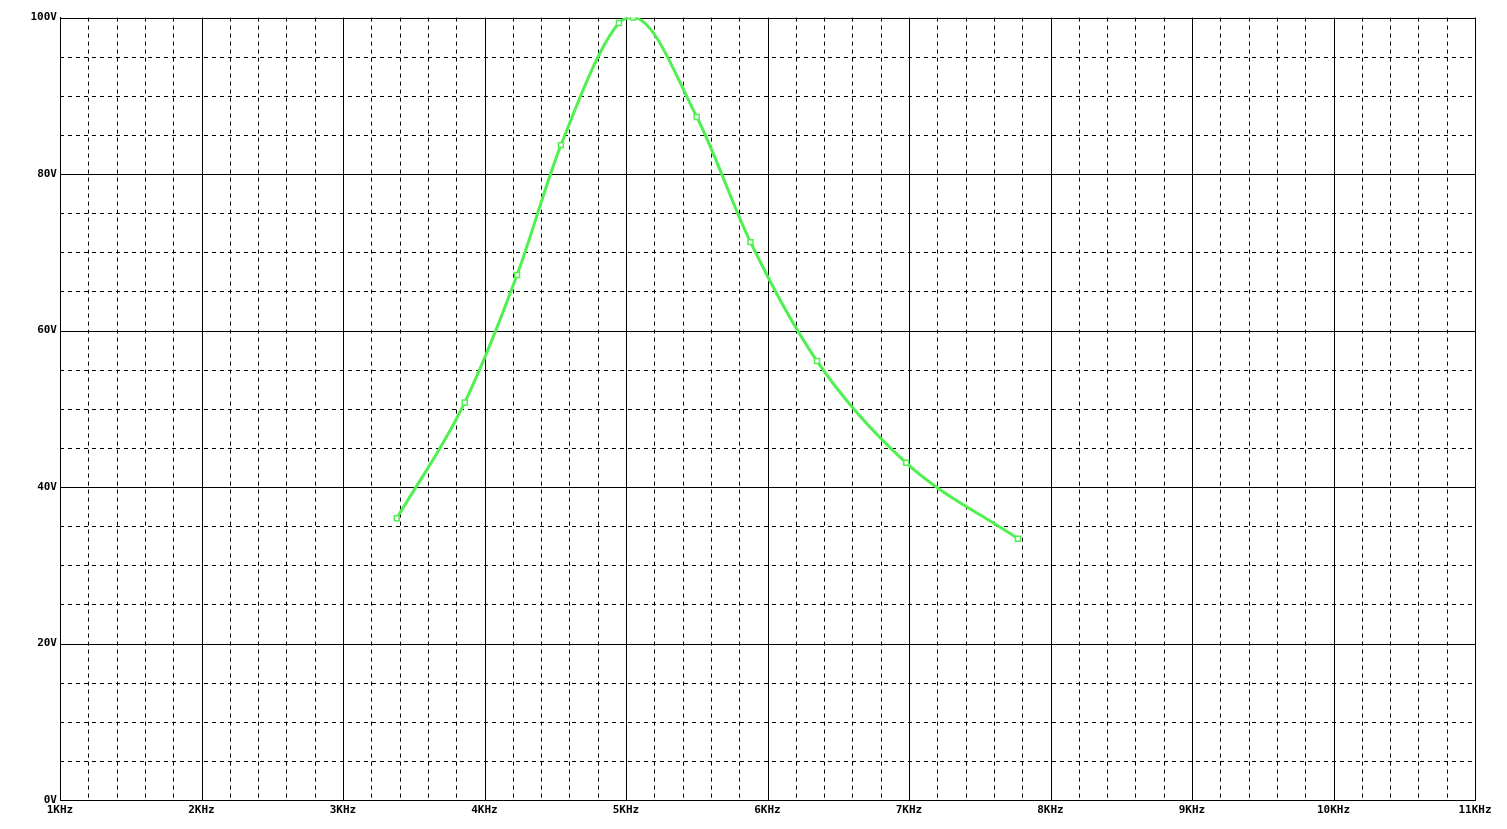  What do you see at coordinates (626, 810) in the screenshot?
I see `x-tick-label: 5KHz` at bounding box center [626, 810].